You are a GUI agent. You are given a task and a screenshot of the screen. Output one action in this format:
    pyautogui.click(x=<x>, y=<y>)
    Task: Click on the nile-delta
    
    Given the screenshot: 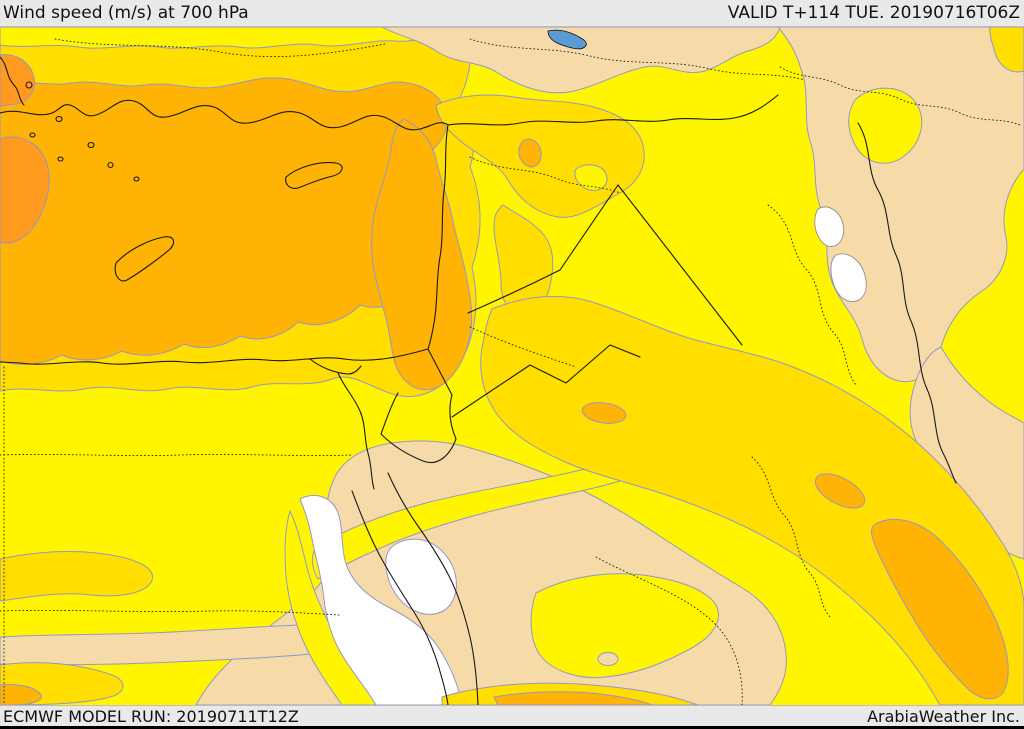 What is the action you would take?
    pyautogui.click(x=335, y=366)
    